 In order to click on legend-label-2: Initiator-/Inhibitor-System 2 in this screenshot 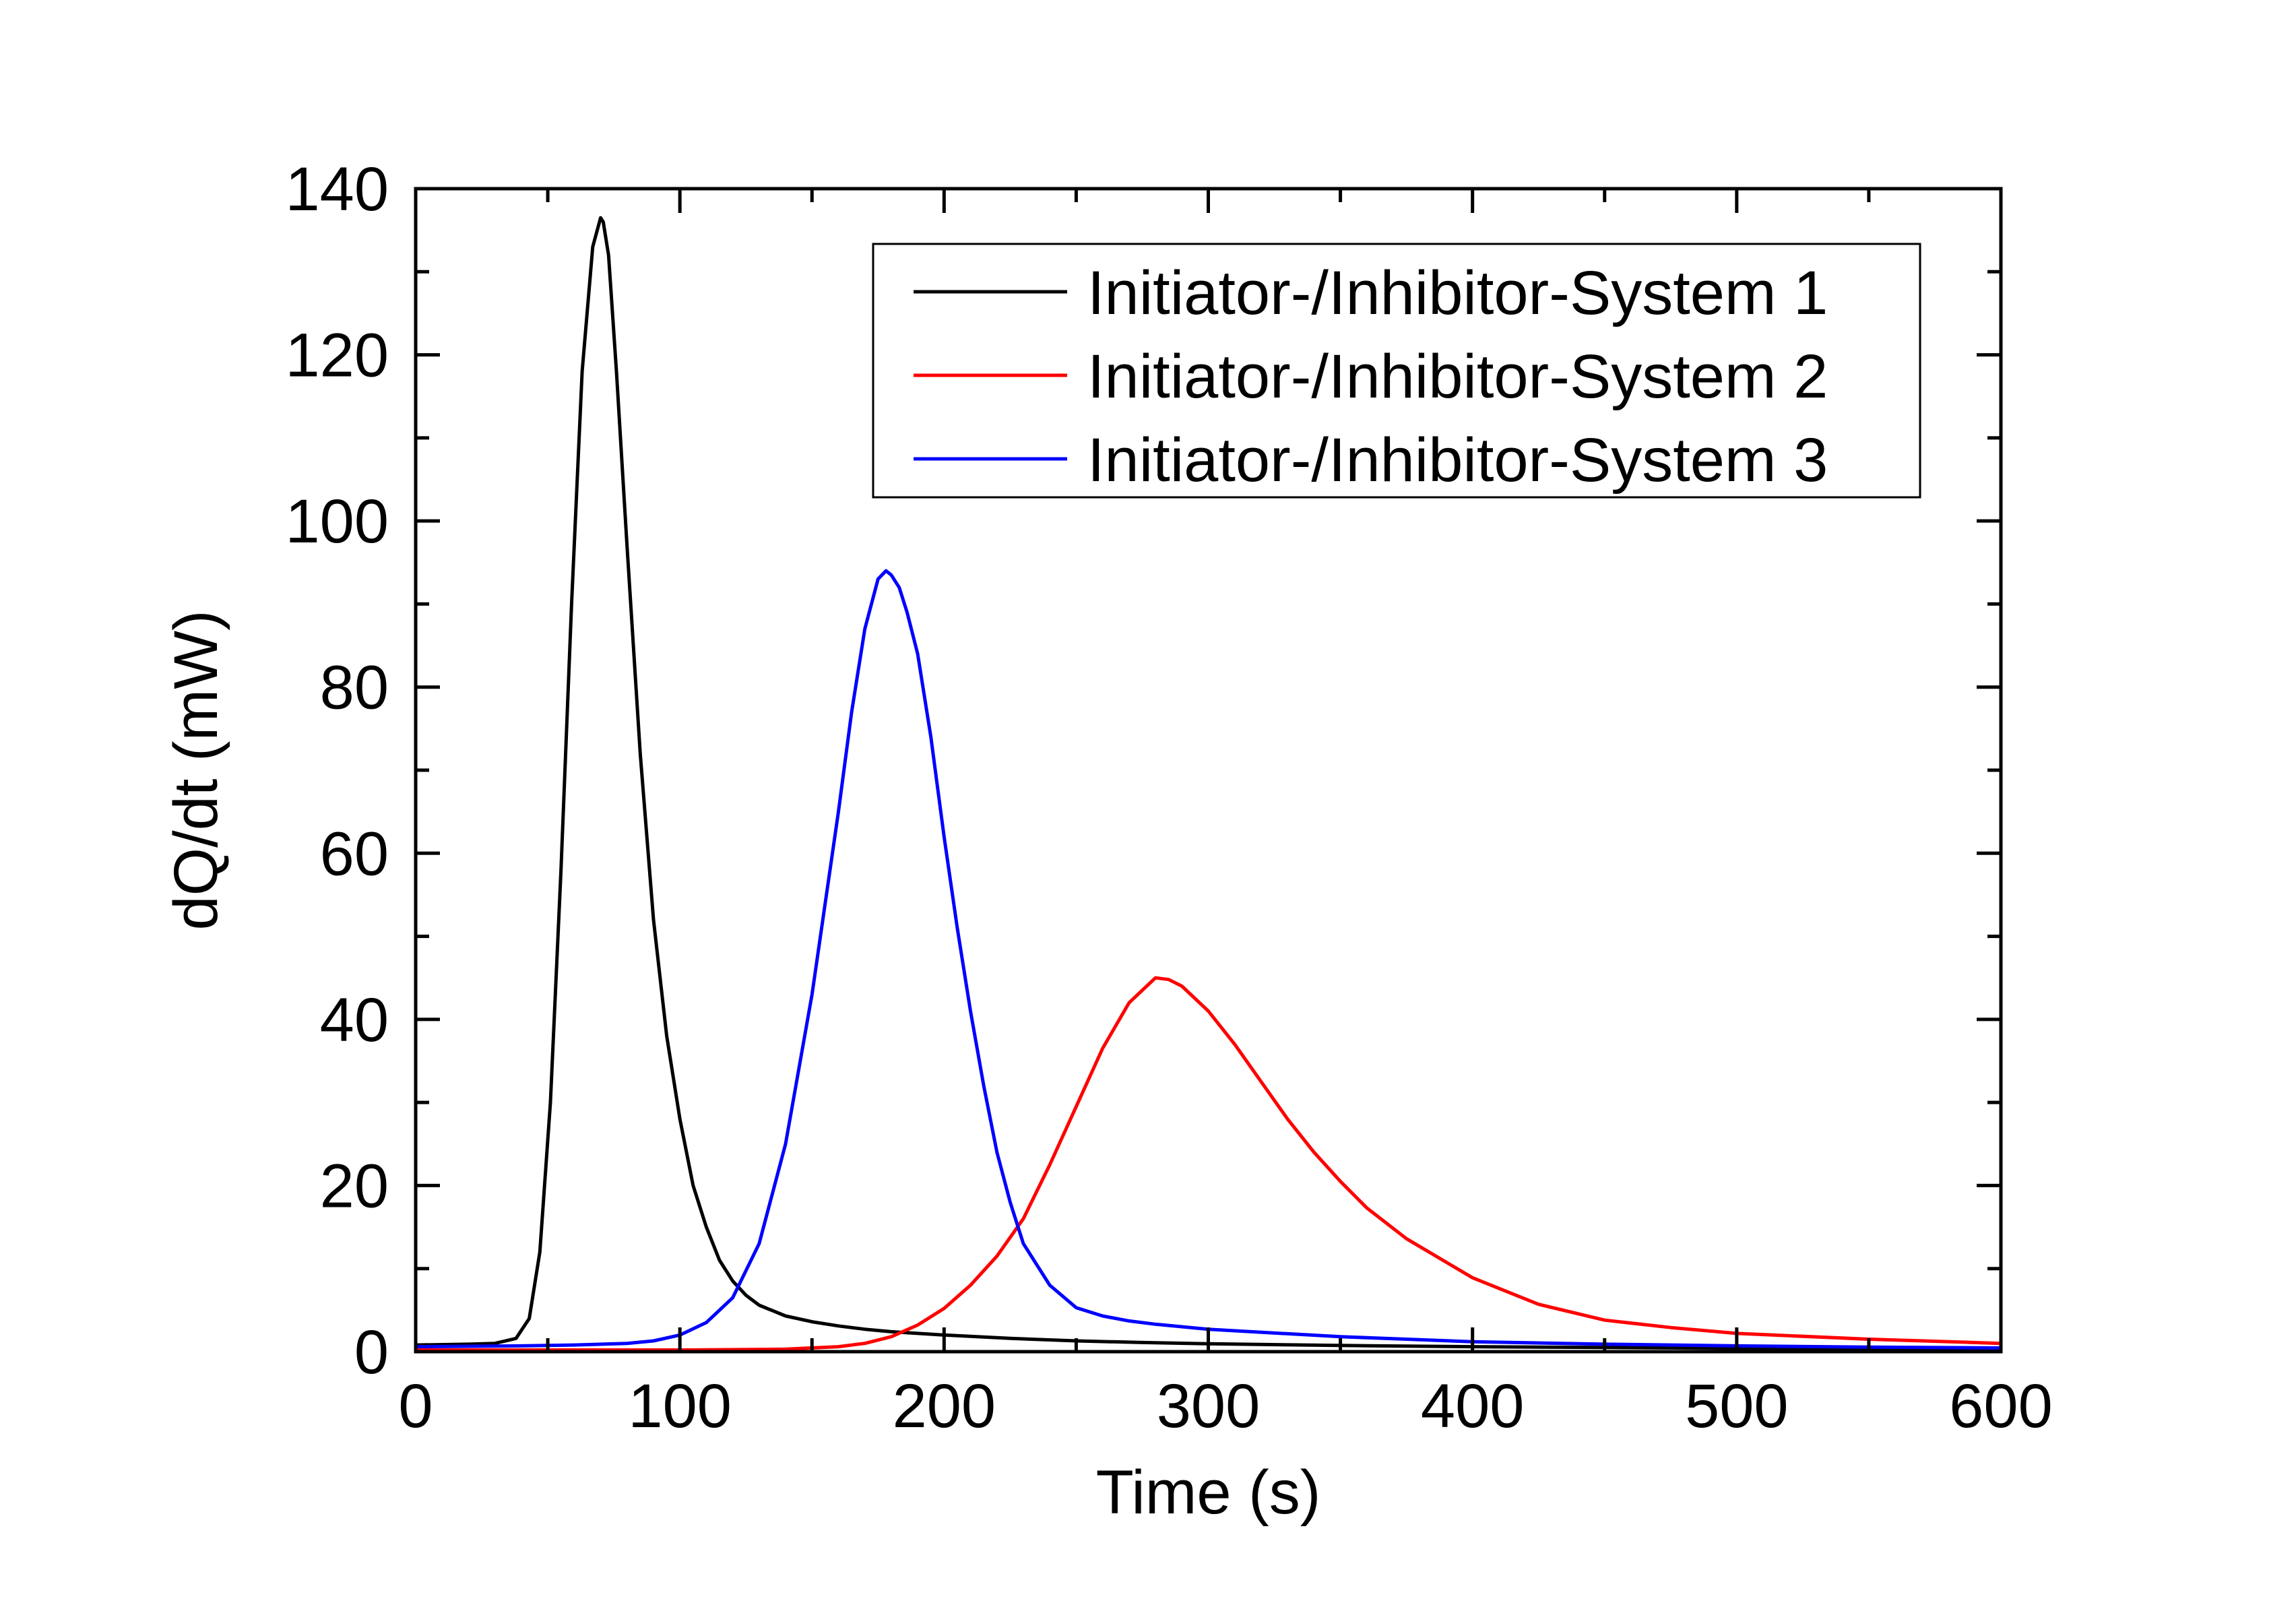, I will do `click(1457, 376)`.